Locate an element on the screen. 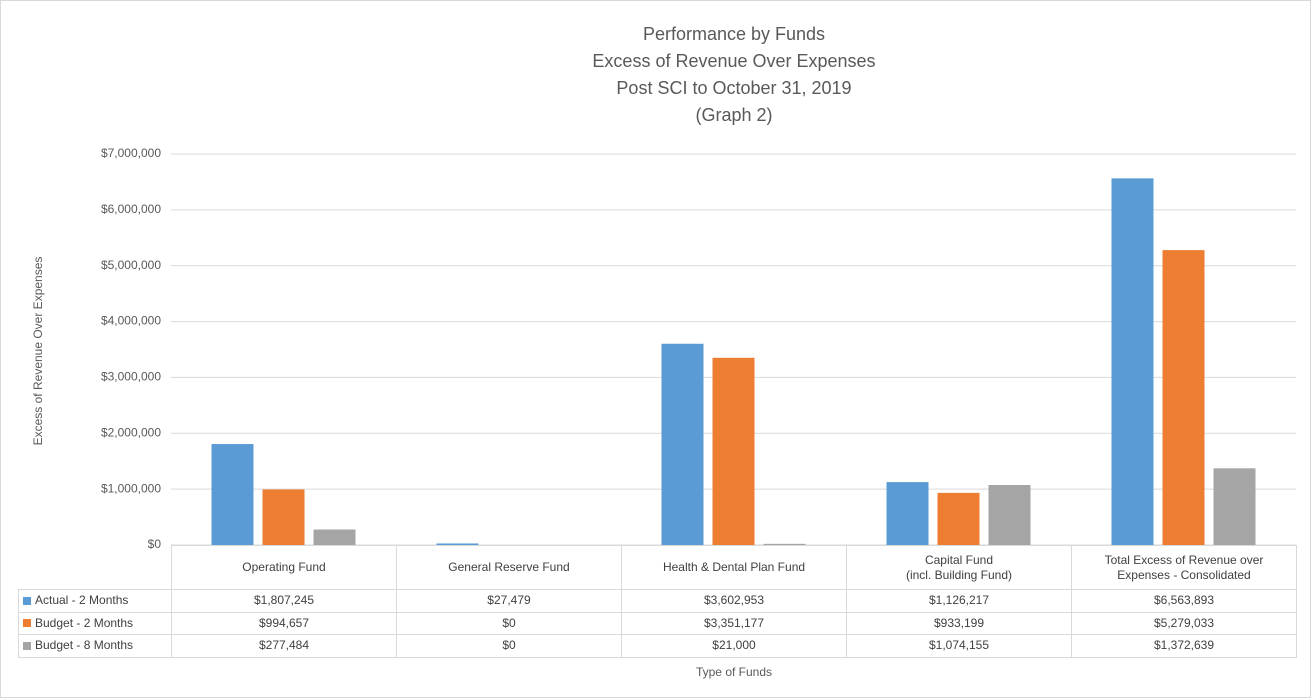 The image size is (1311, 698). table-value: $277,484 is located at coordinates (284, 646).